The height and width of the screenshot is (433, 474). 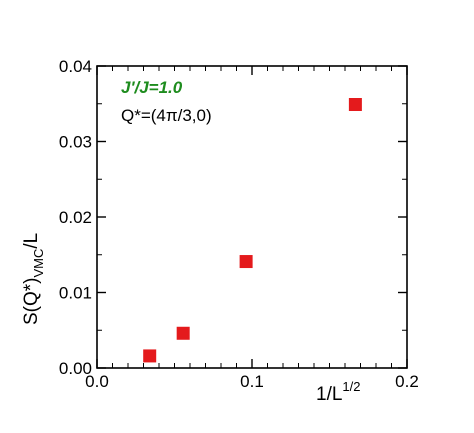 I want to click on y-axis-label-sub: VMC, so click(x=38, y=263).